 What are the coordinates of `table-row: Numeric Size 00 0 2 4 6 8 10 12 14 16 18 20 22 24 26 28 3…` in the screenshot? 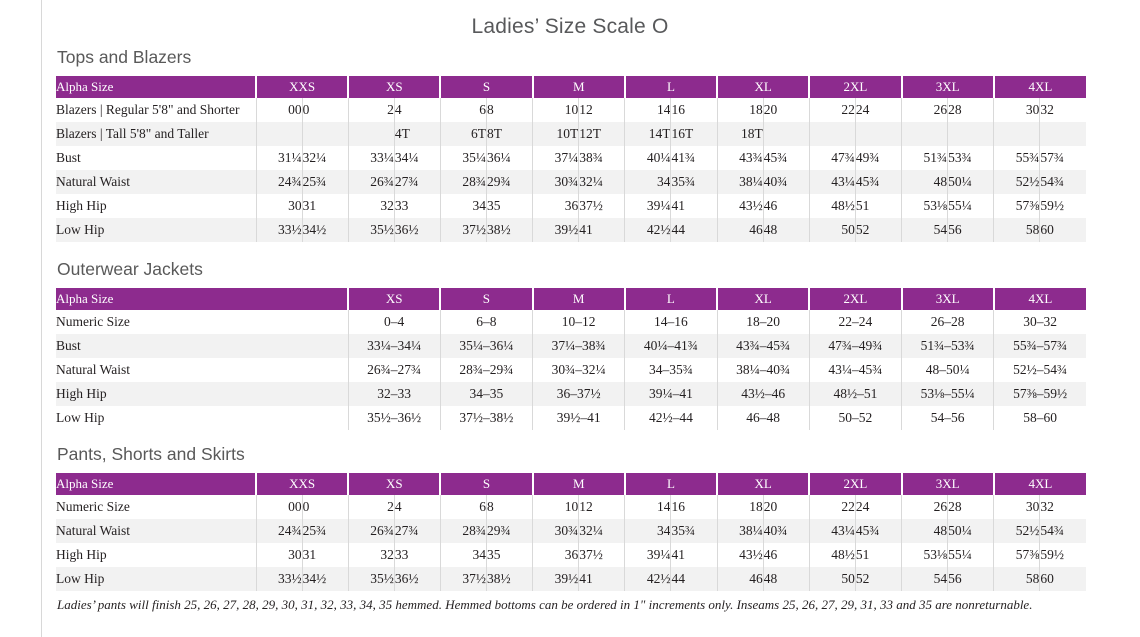 It's located at (571, 507).